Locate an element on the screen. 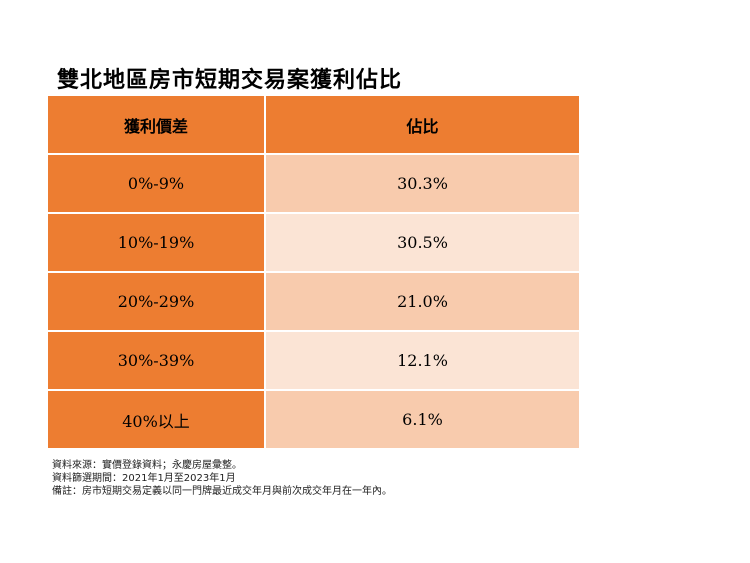  definition-note: 備註：房市短期交易定義以同一門牌最近成交年月與前次成交年月在一年內。 is located at coordinates (222, 491).